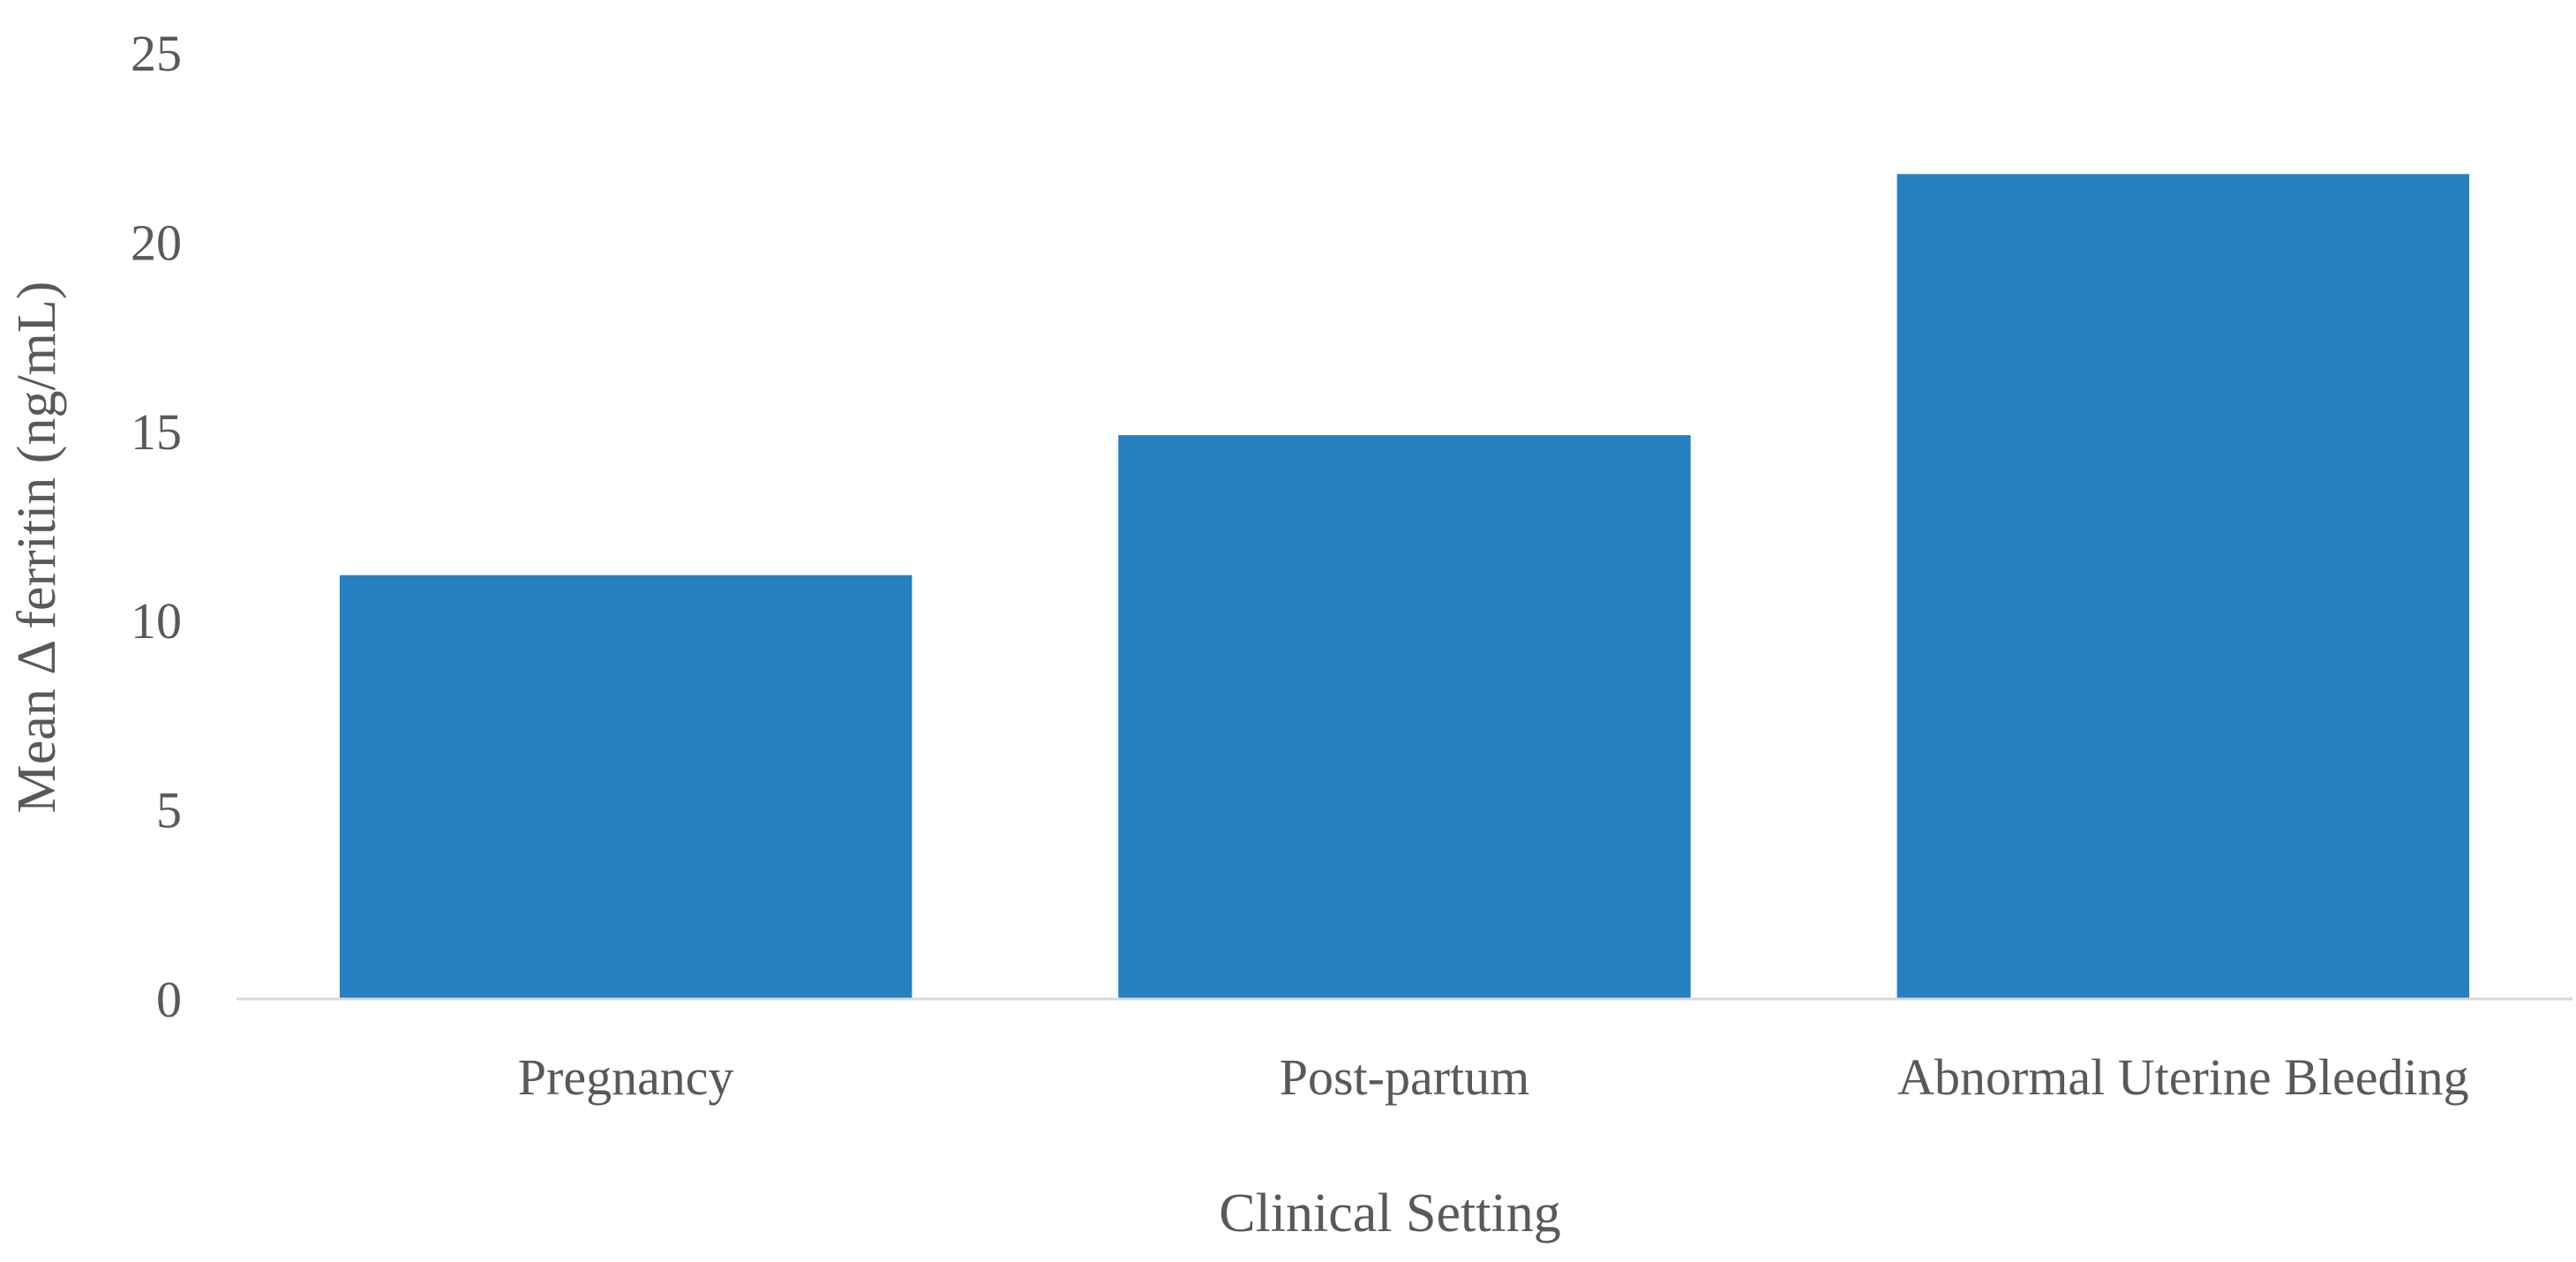  I want to click on y-axis-title: Mean Δ ferritin (ng/mL), so click(37, 548).